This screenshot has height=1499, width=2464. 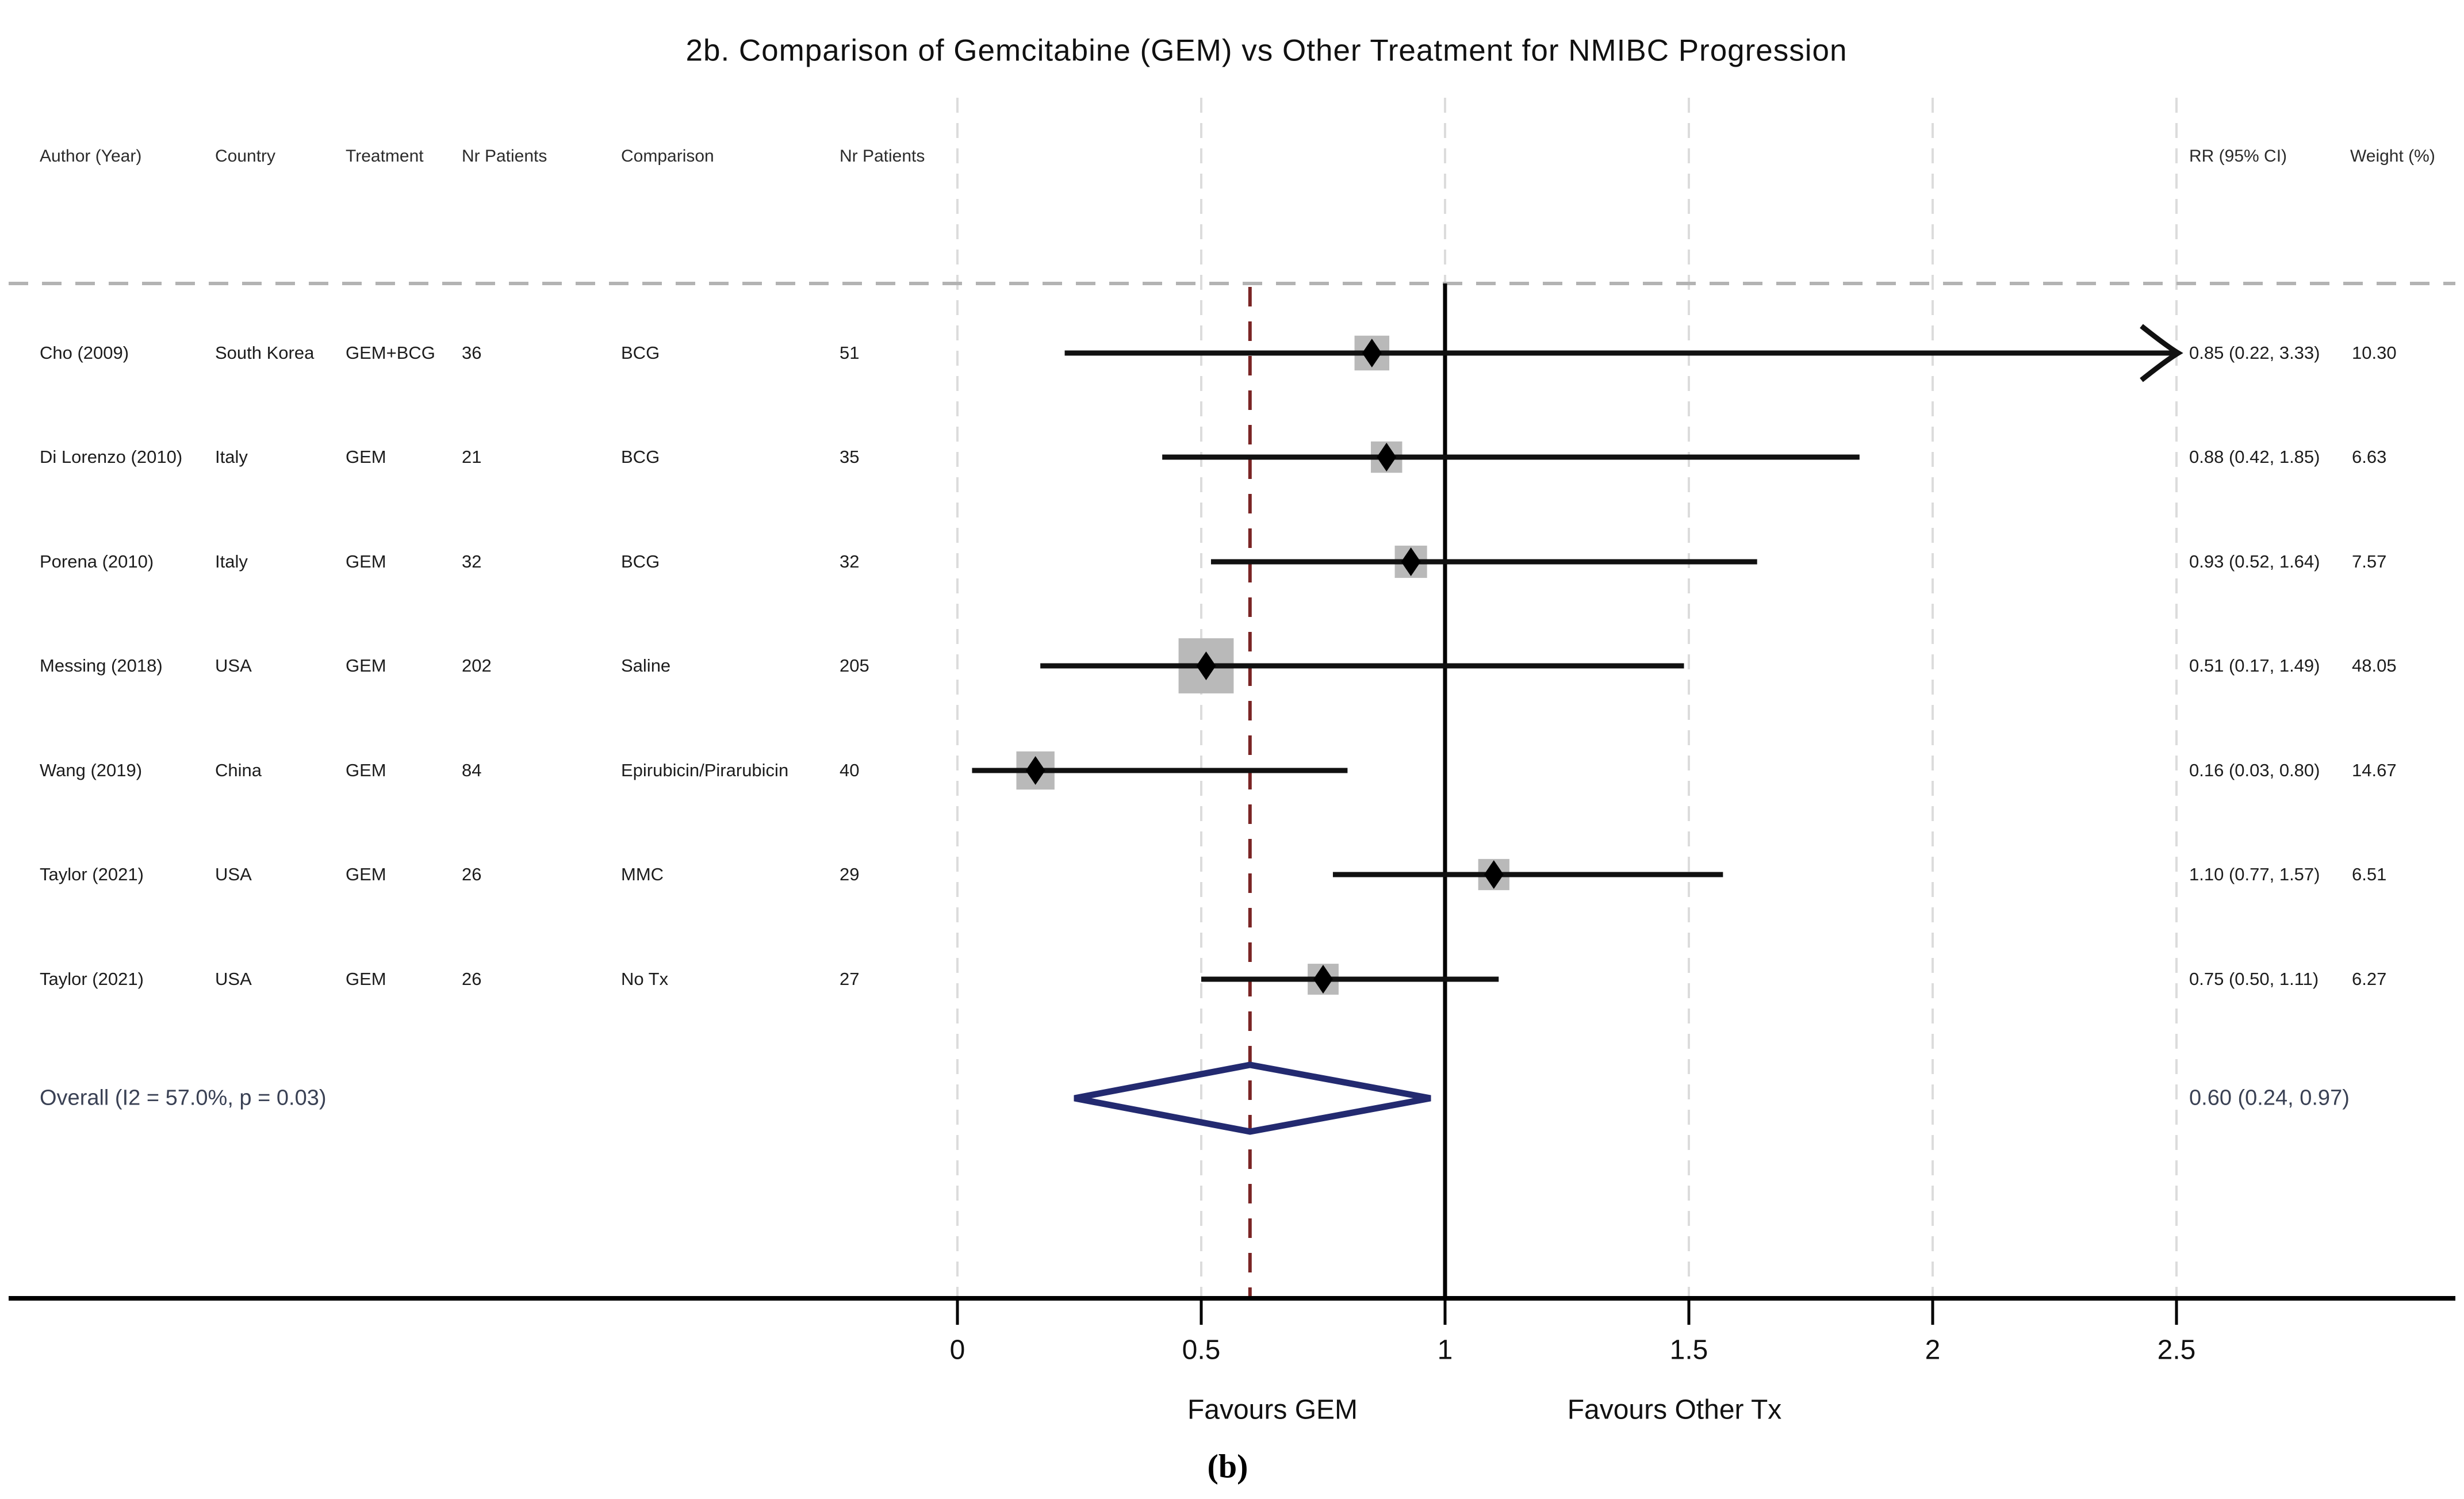 What do you see at coordinates (2254, 979) in the screenshot?
I see `study-rr-ci: 0.75 (0.50, 1.11)` at bounding box center [2254, 979].